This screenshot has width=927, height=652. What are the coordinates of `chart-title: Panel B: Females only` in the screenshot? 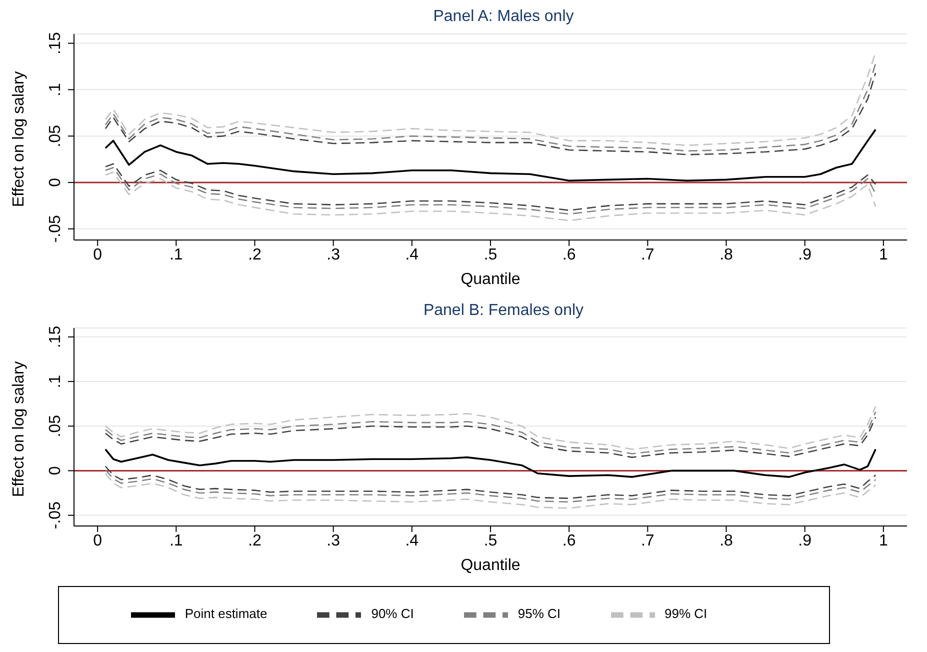 It's located at (503, 311).